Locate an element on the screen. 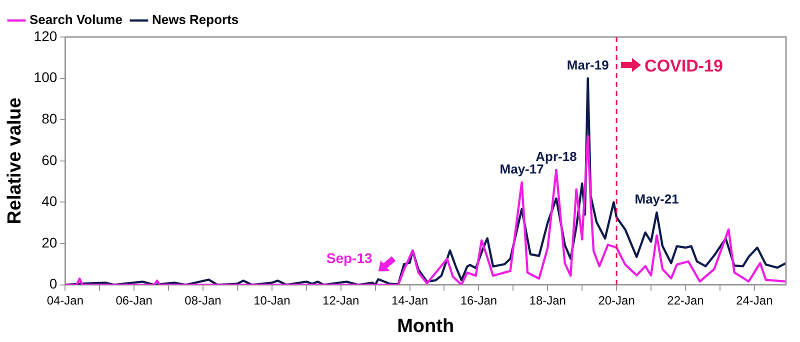 The image size is (800, 342). y-tick-label: 60 is located at coordinates (50, 160).